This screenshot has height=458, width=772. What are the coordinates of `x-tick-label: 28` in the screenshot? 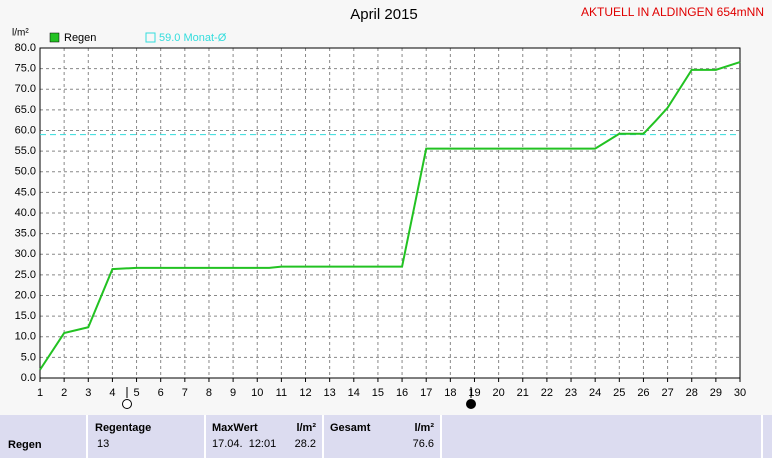 It's located at (692, 393).